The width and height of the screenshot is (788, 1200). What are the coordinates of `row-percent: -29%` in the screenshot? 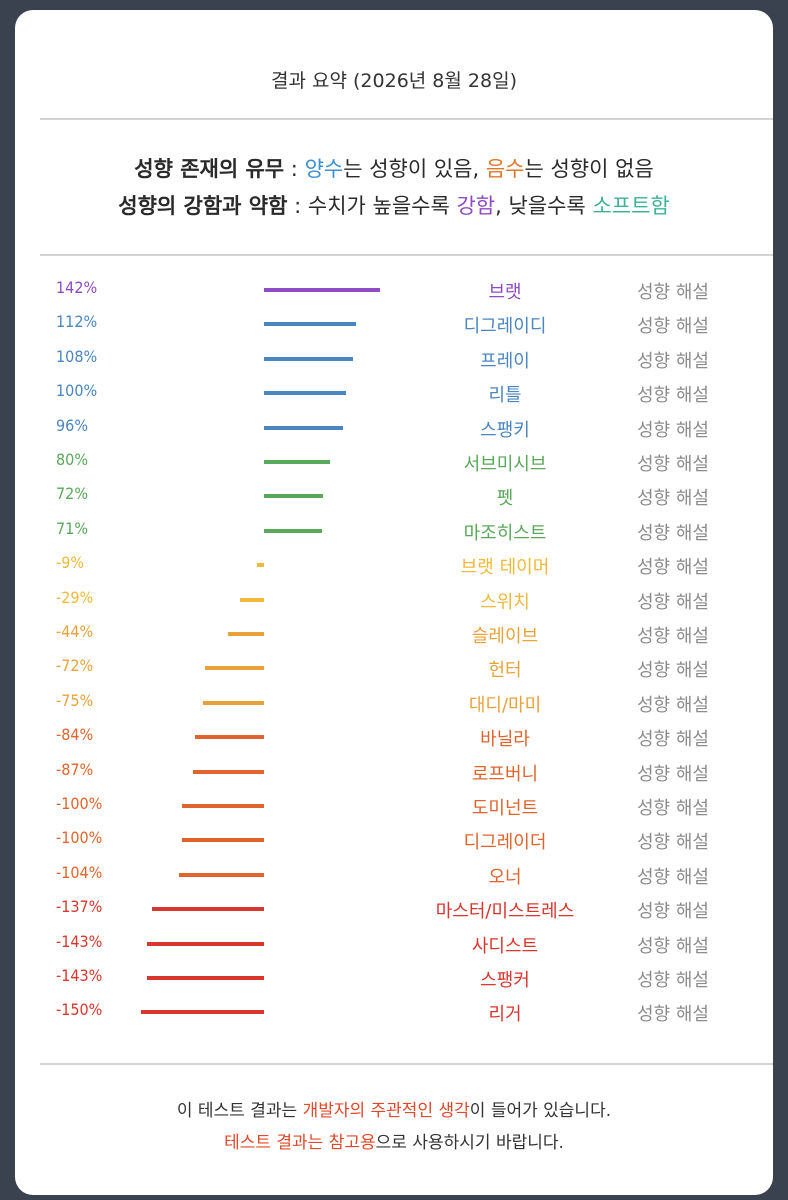 It's located at (75, 597).